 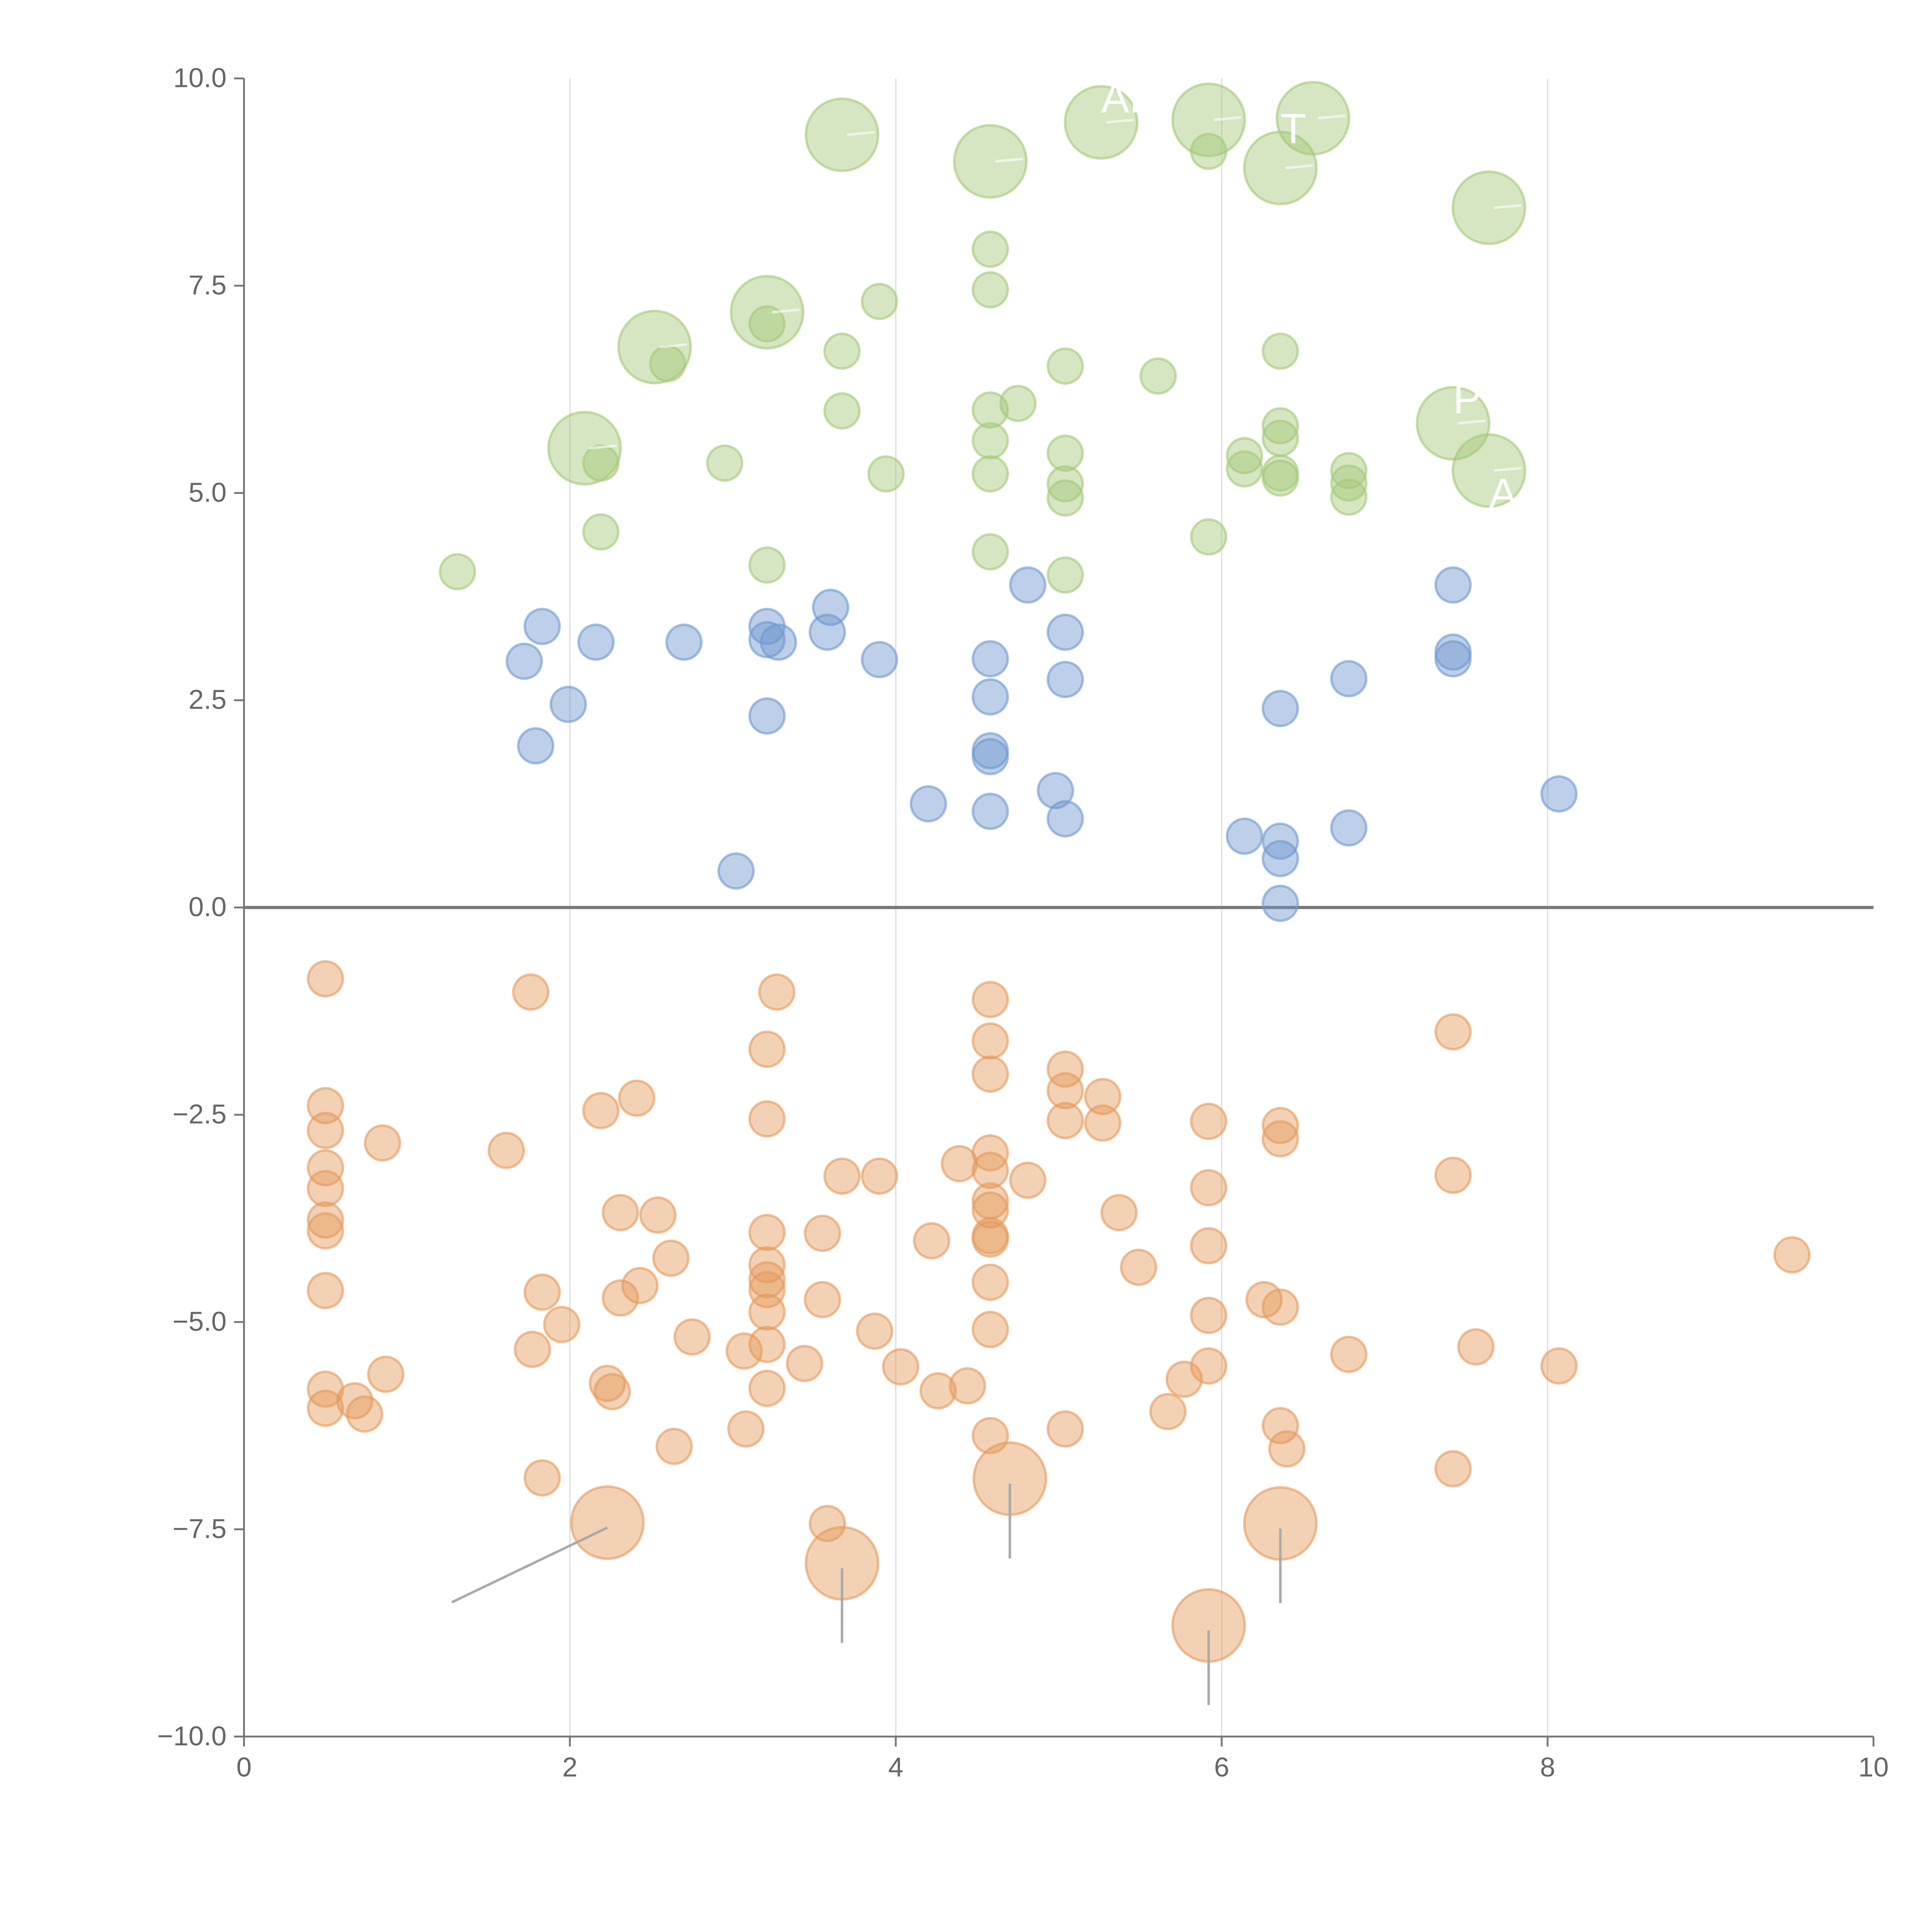 I want to click on y-tick-label: 10.0, so click(x=200, y=78).